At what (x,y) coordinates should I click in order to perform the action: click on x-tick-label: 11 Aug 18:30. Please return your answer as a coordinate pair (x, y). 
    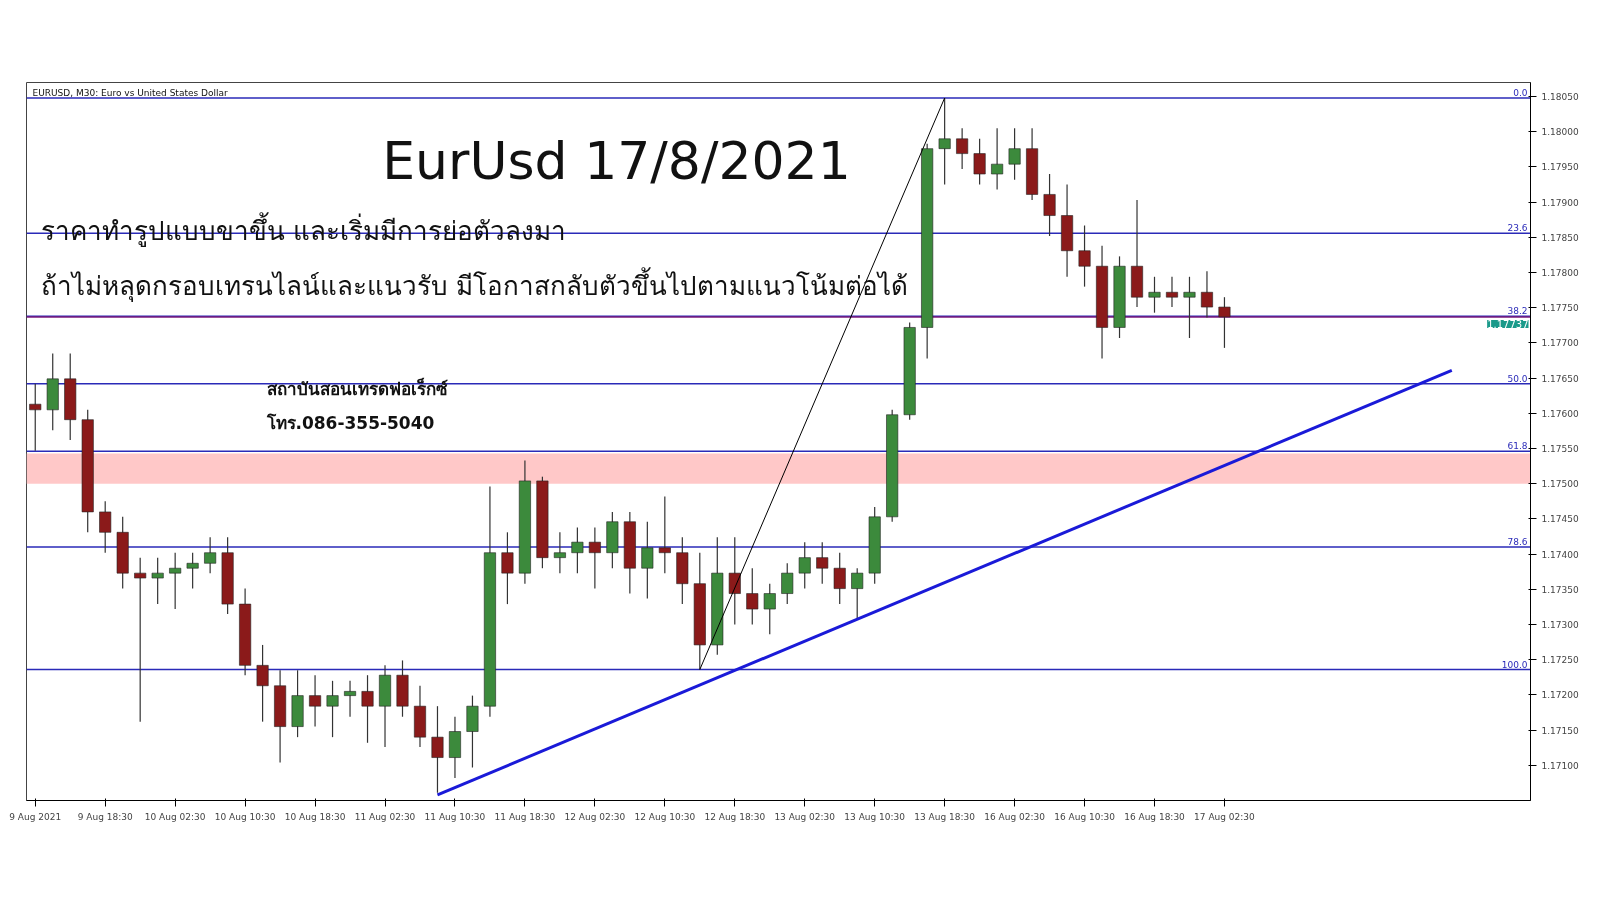
    Looking at the image, I should click on (525, 816).